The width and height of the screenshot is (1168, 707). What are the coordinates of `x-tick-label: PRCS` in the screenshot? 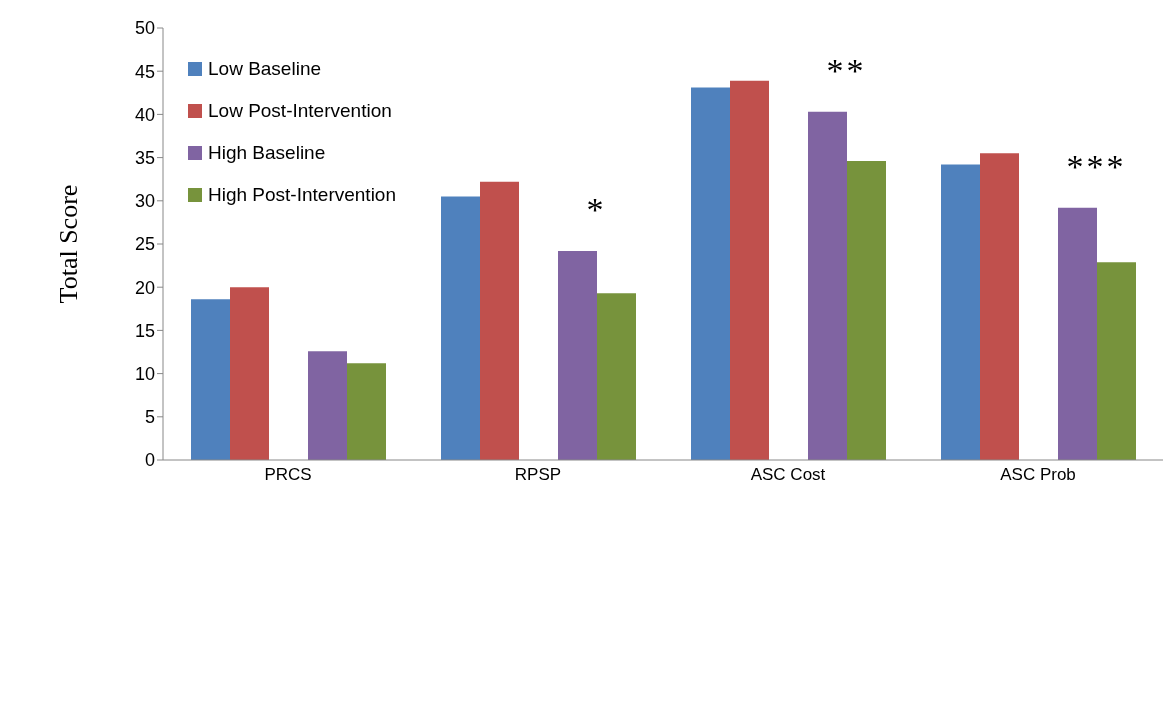 It's located at (288, 475).